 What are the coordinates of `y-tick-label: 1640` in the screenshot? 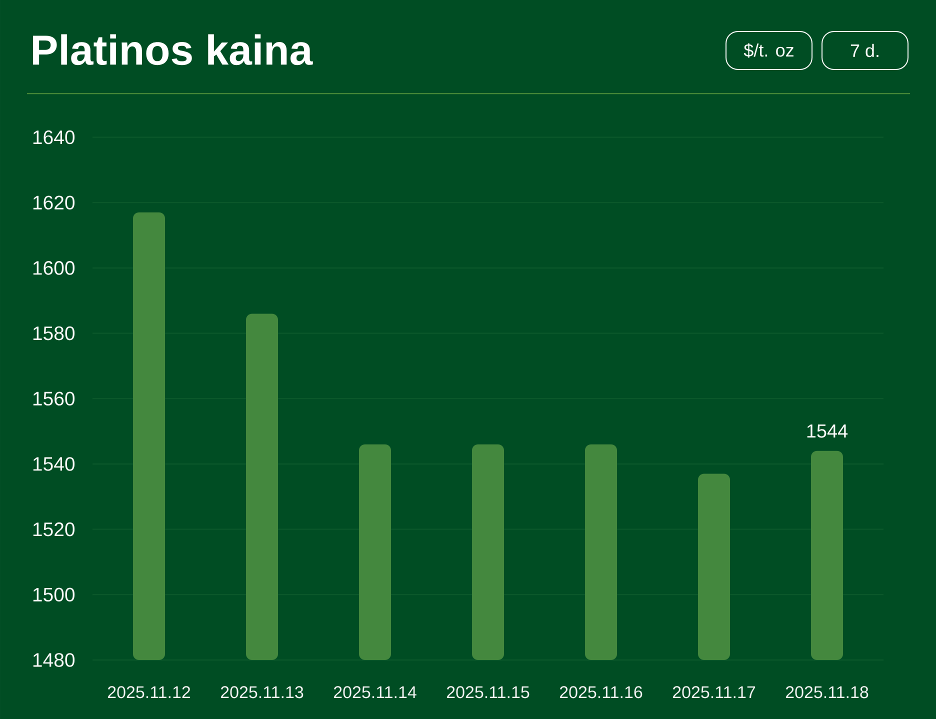 It's located at (54, 137).